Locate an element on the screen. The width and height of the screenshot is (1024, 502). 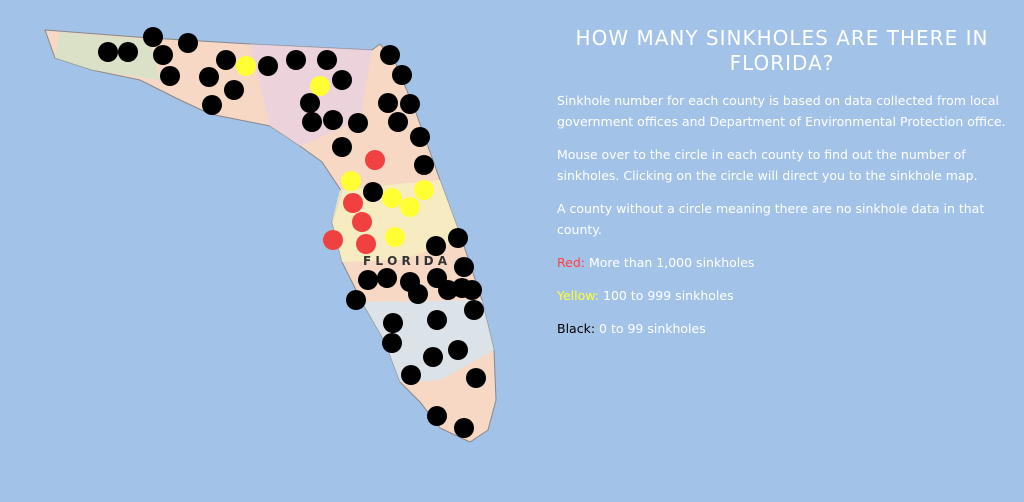
legend-item: Black: 0 to 99 sinkholes is located at coordinates (782, 328).